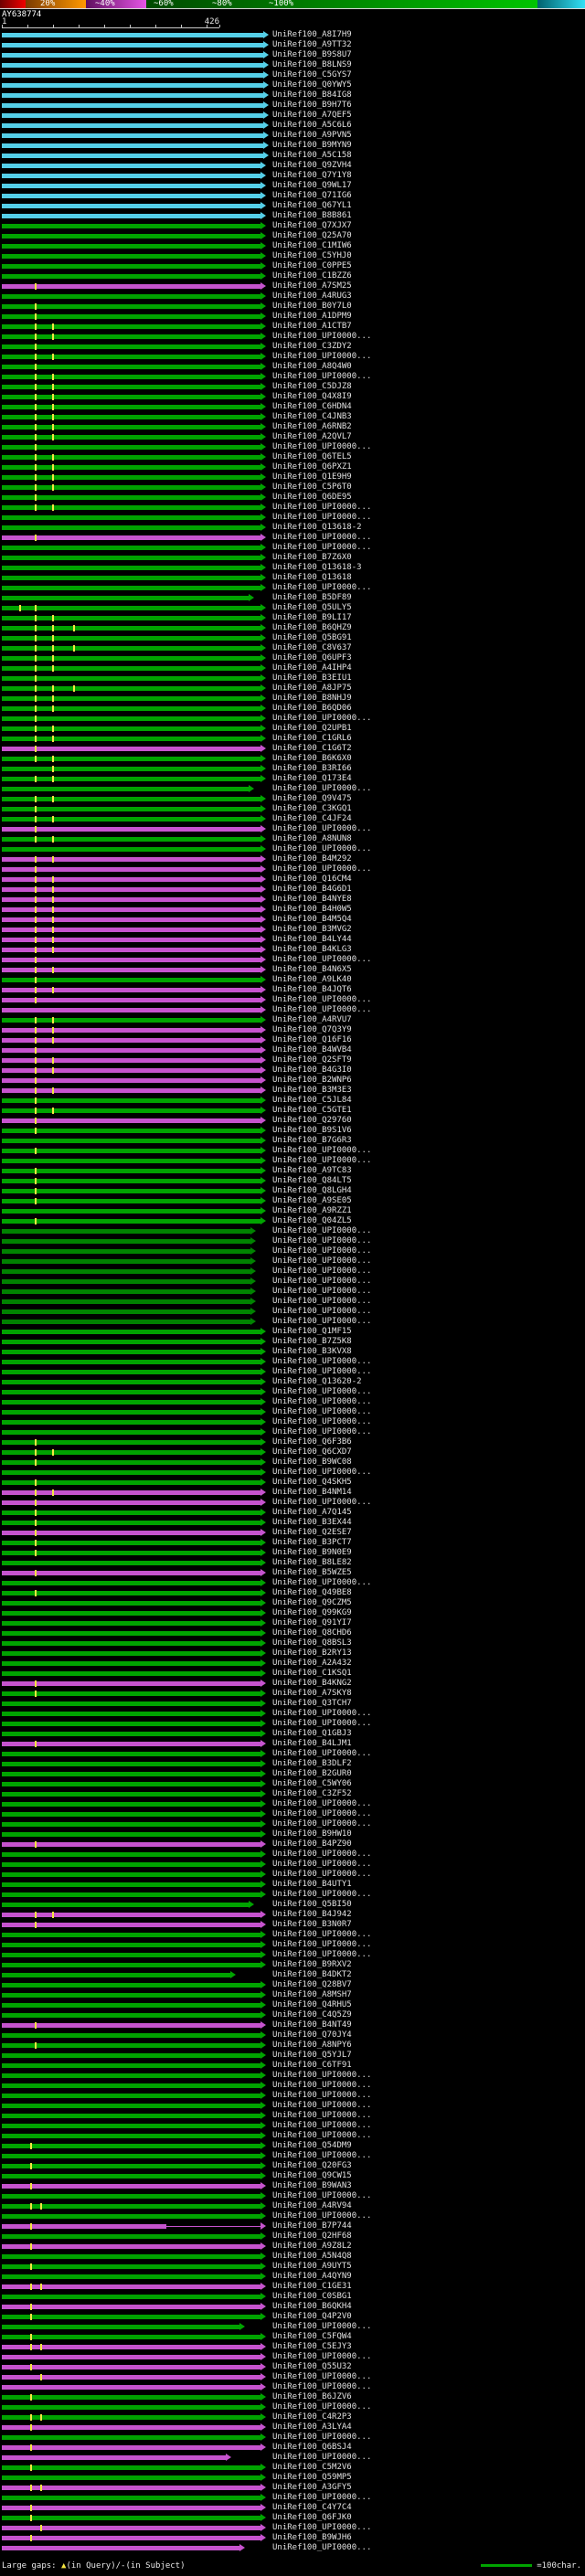 The image size is (585, 2576). I want to click on alignment-row: UniRef100_Q6DE95, so click(293, 498).